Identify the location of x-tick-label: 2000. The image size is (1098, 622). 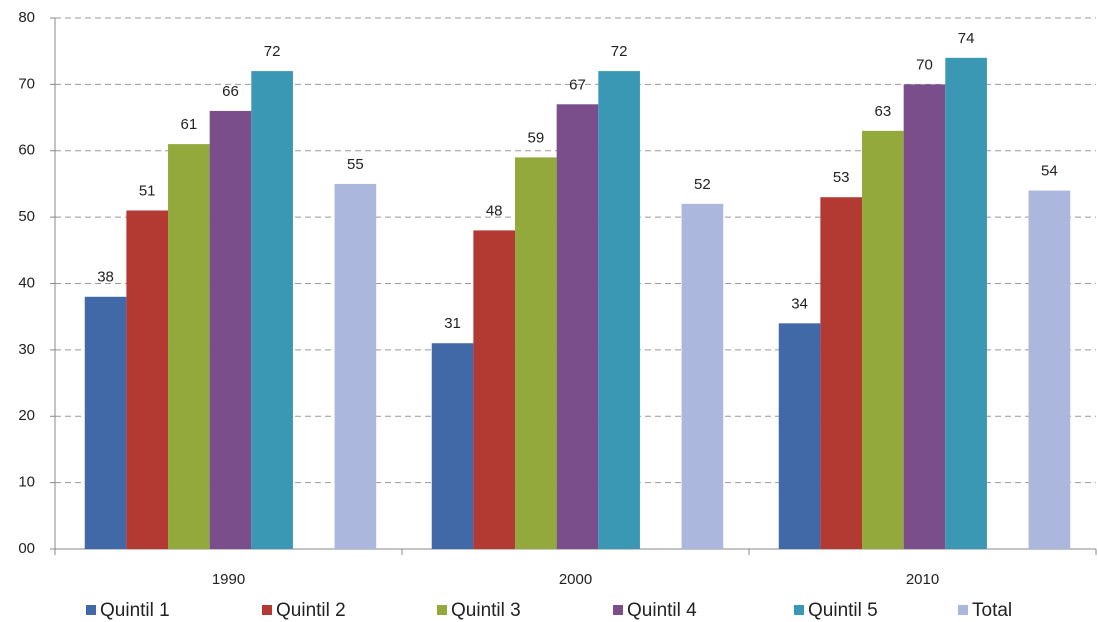
(575, 579).